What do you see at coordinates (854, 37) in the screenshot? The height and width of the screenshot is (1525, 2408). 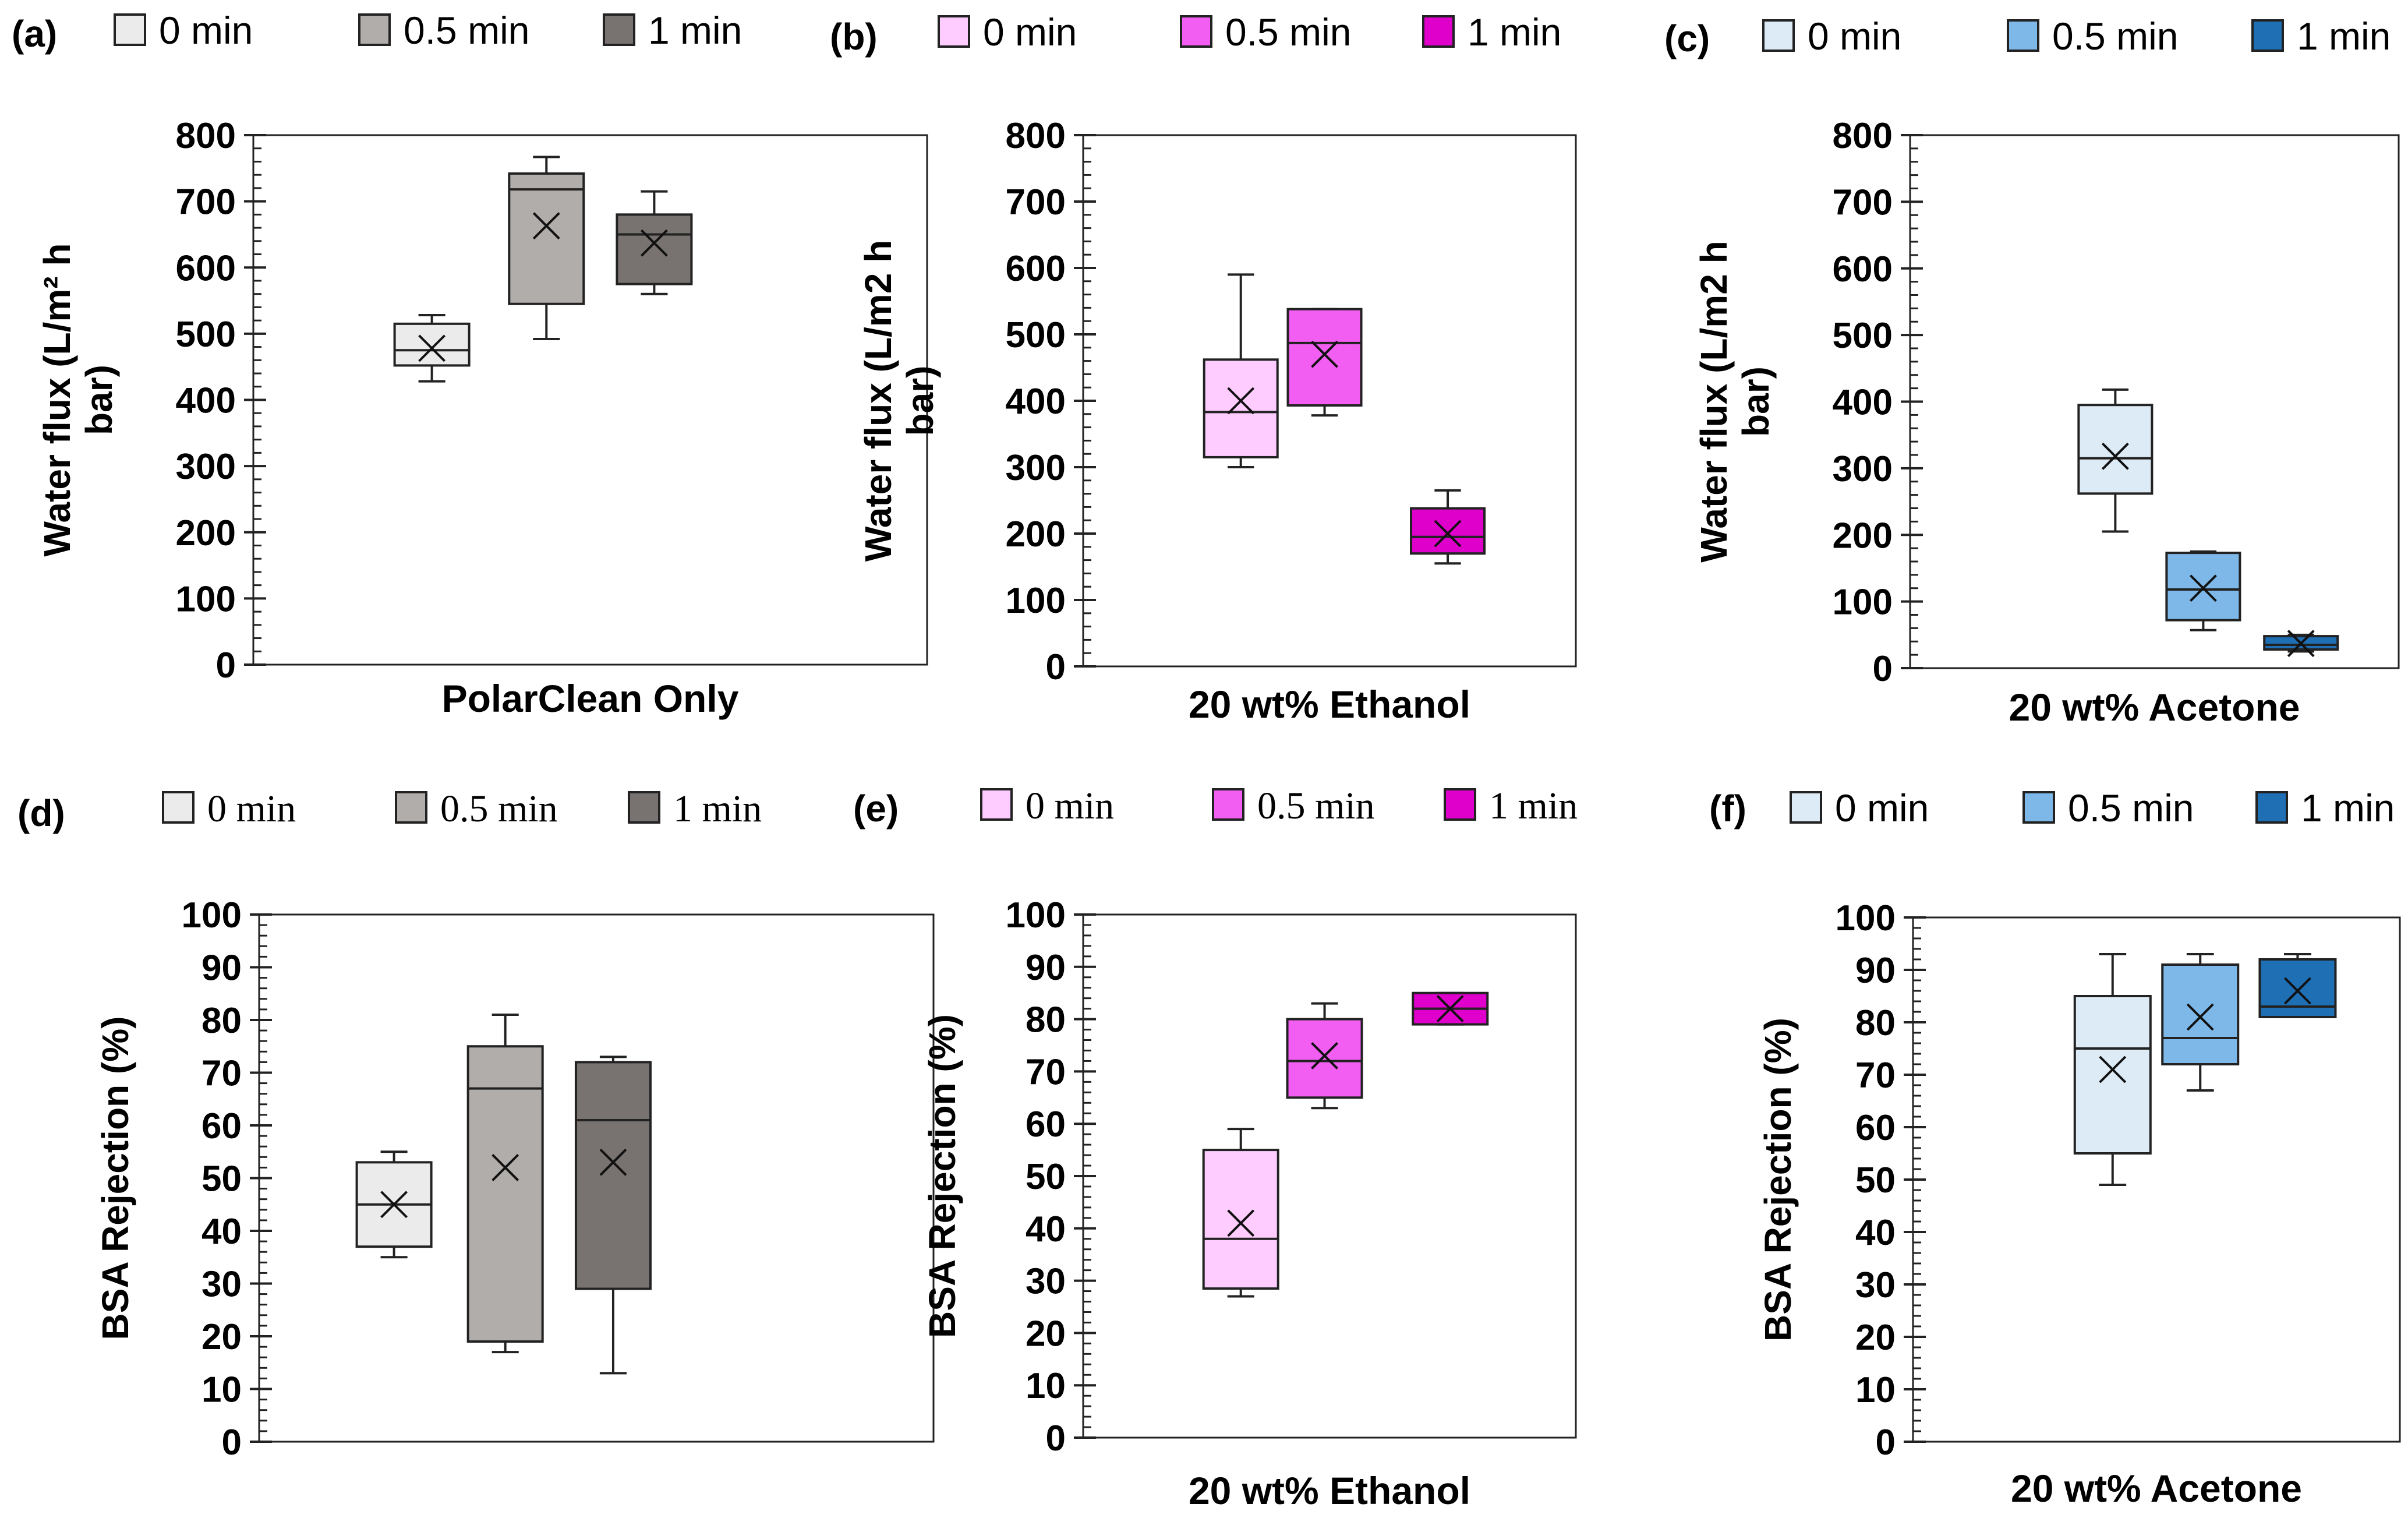 I see `panel-label: (b)` at bounding box center [854, 37].